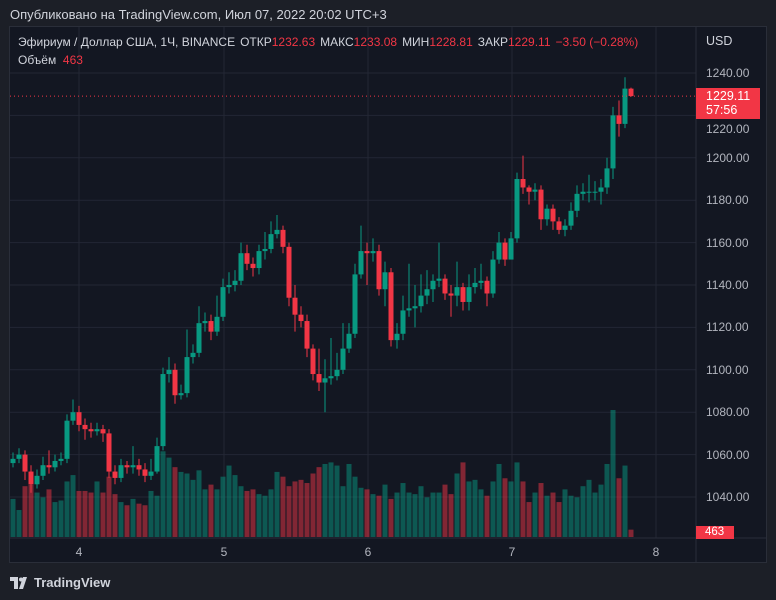  Describe the element at coordinates (656, 552) in the screenshot. I see `time-tick-label: 8` at that location.